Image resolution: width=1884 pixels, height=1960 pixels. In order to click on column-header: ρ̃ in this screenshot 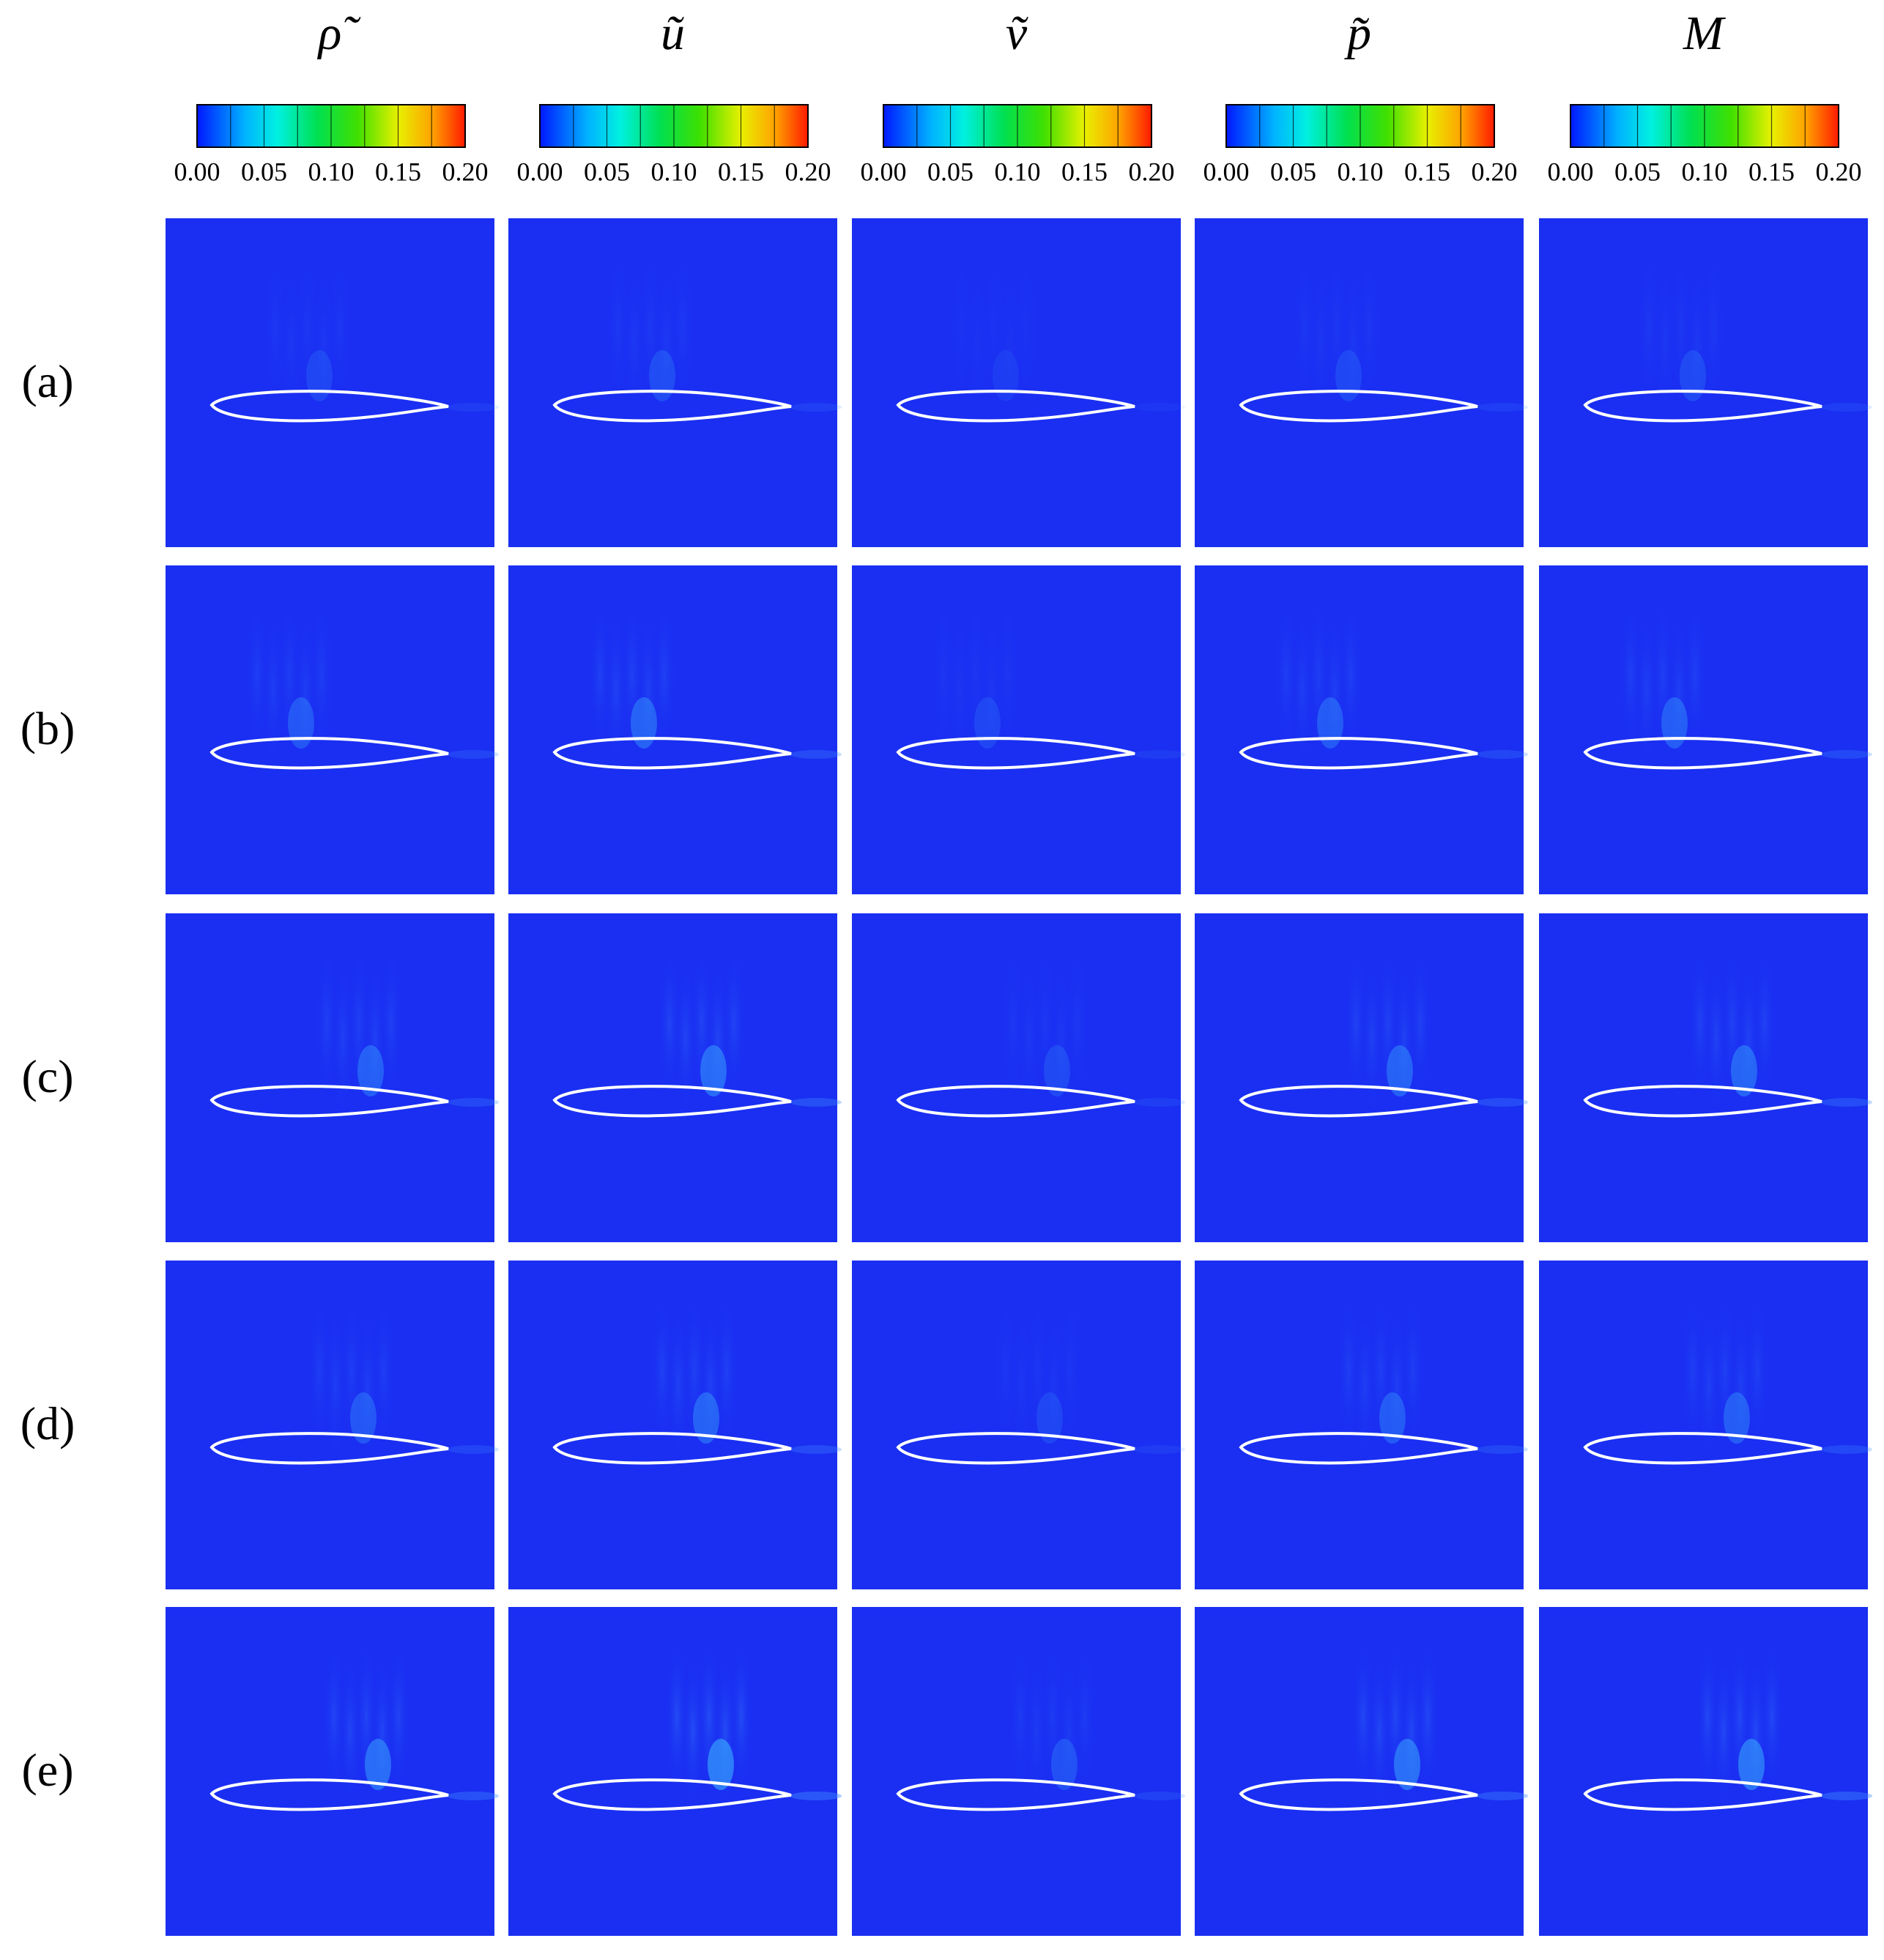, I will do `click(339, 33)`.